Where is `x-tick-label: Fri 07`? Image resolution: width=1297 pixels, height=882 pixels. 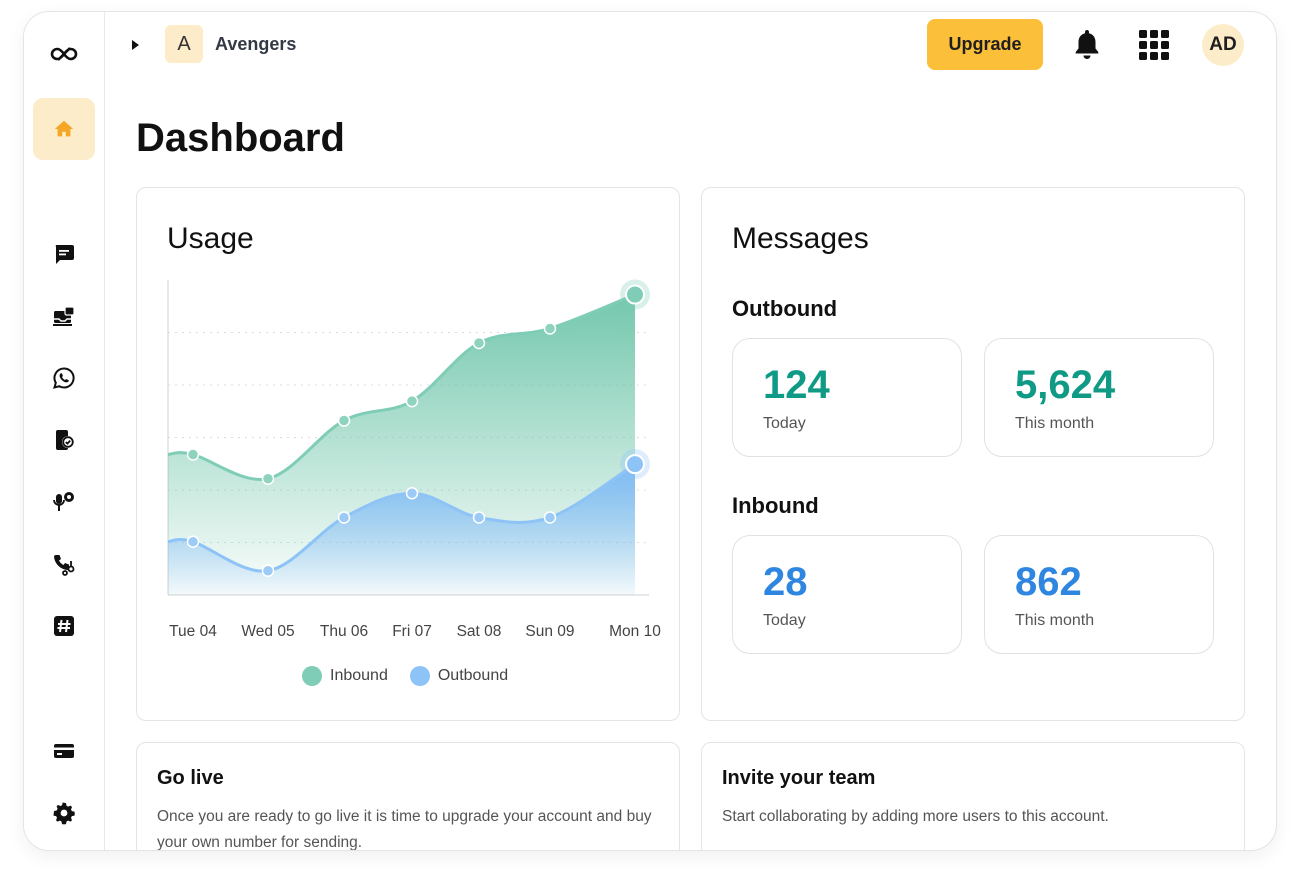 x-tick-label: Fri 07 is located at coordinates (412, 631).